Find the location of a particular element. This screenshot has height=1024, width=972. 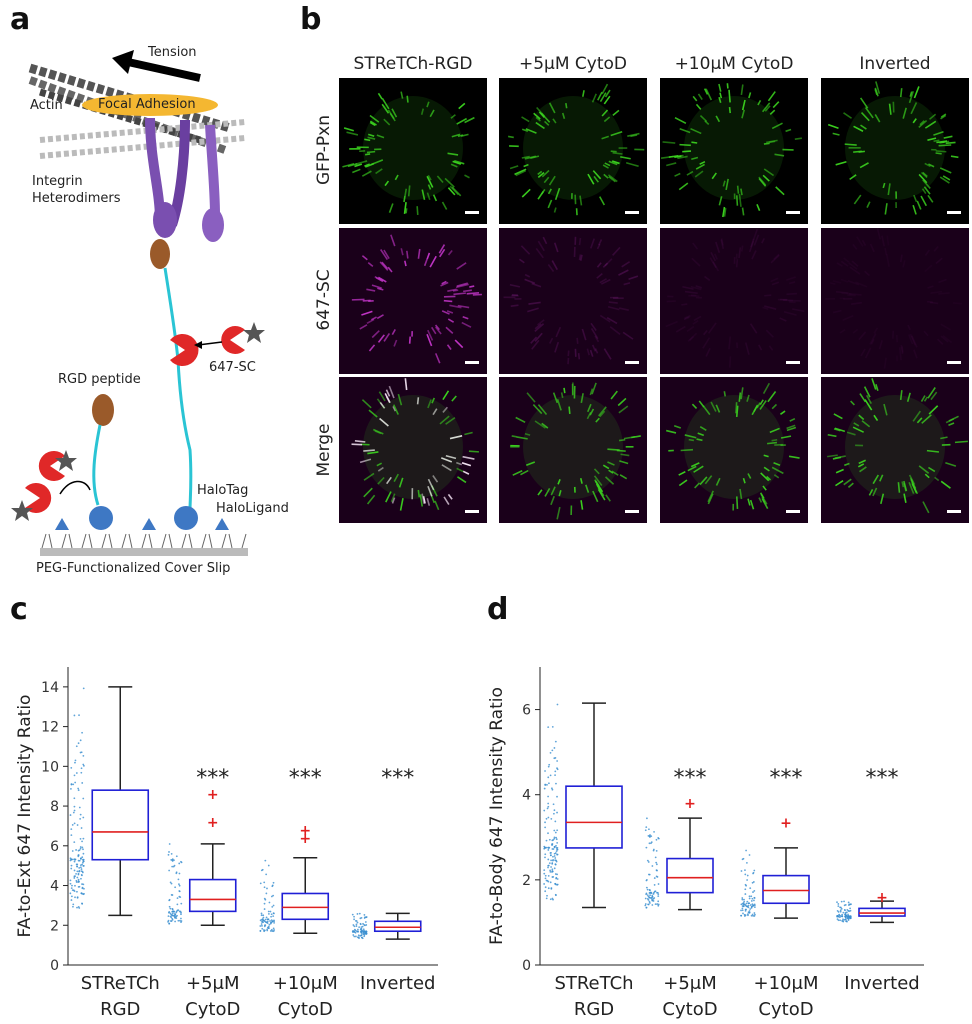

integrin-shapes is located at coordinates (184, 193).